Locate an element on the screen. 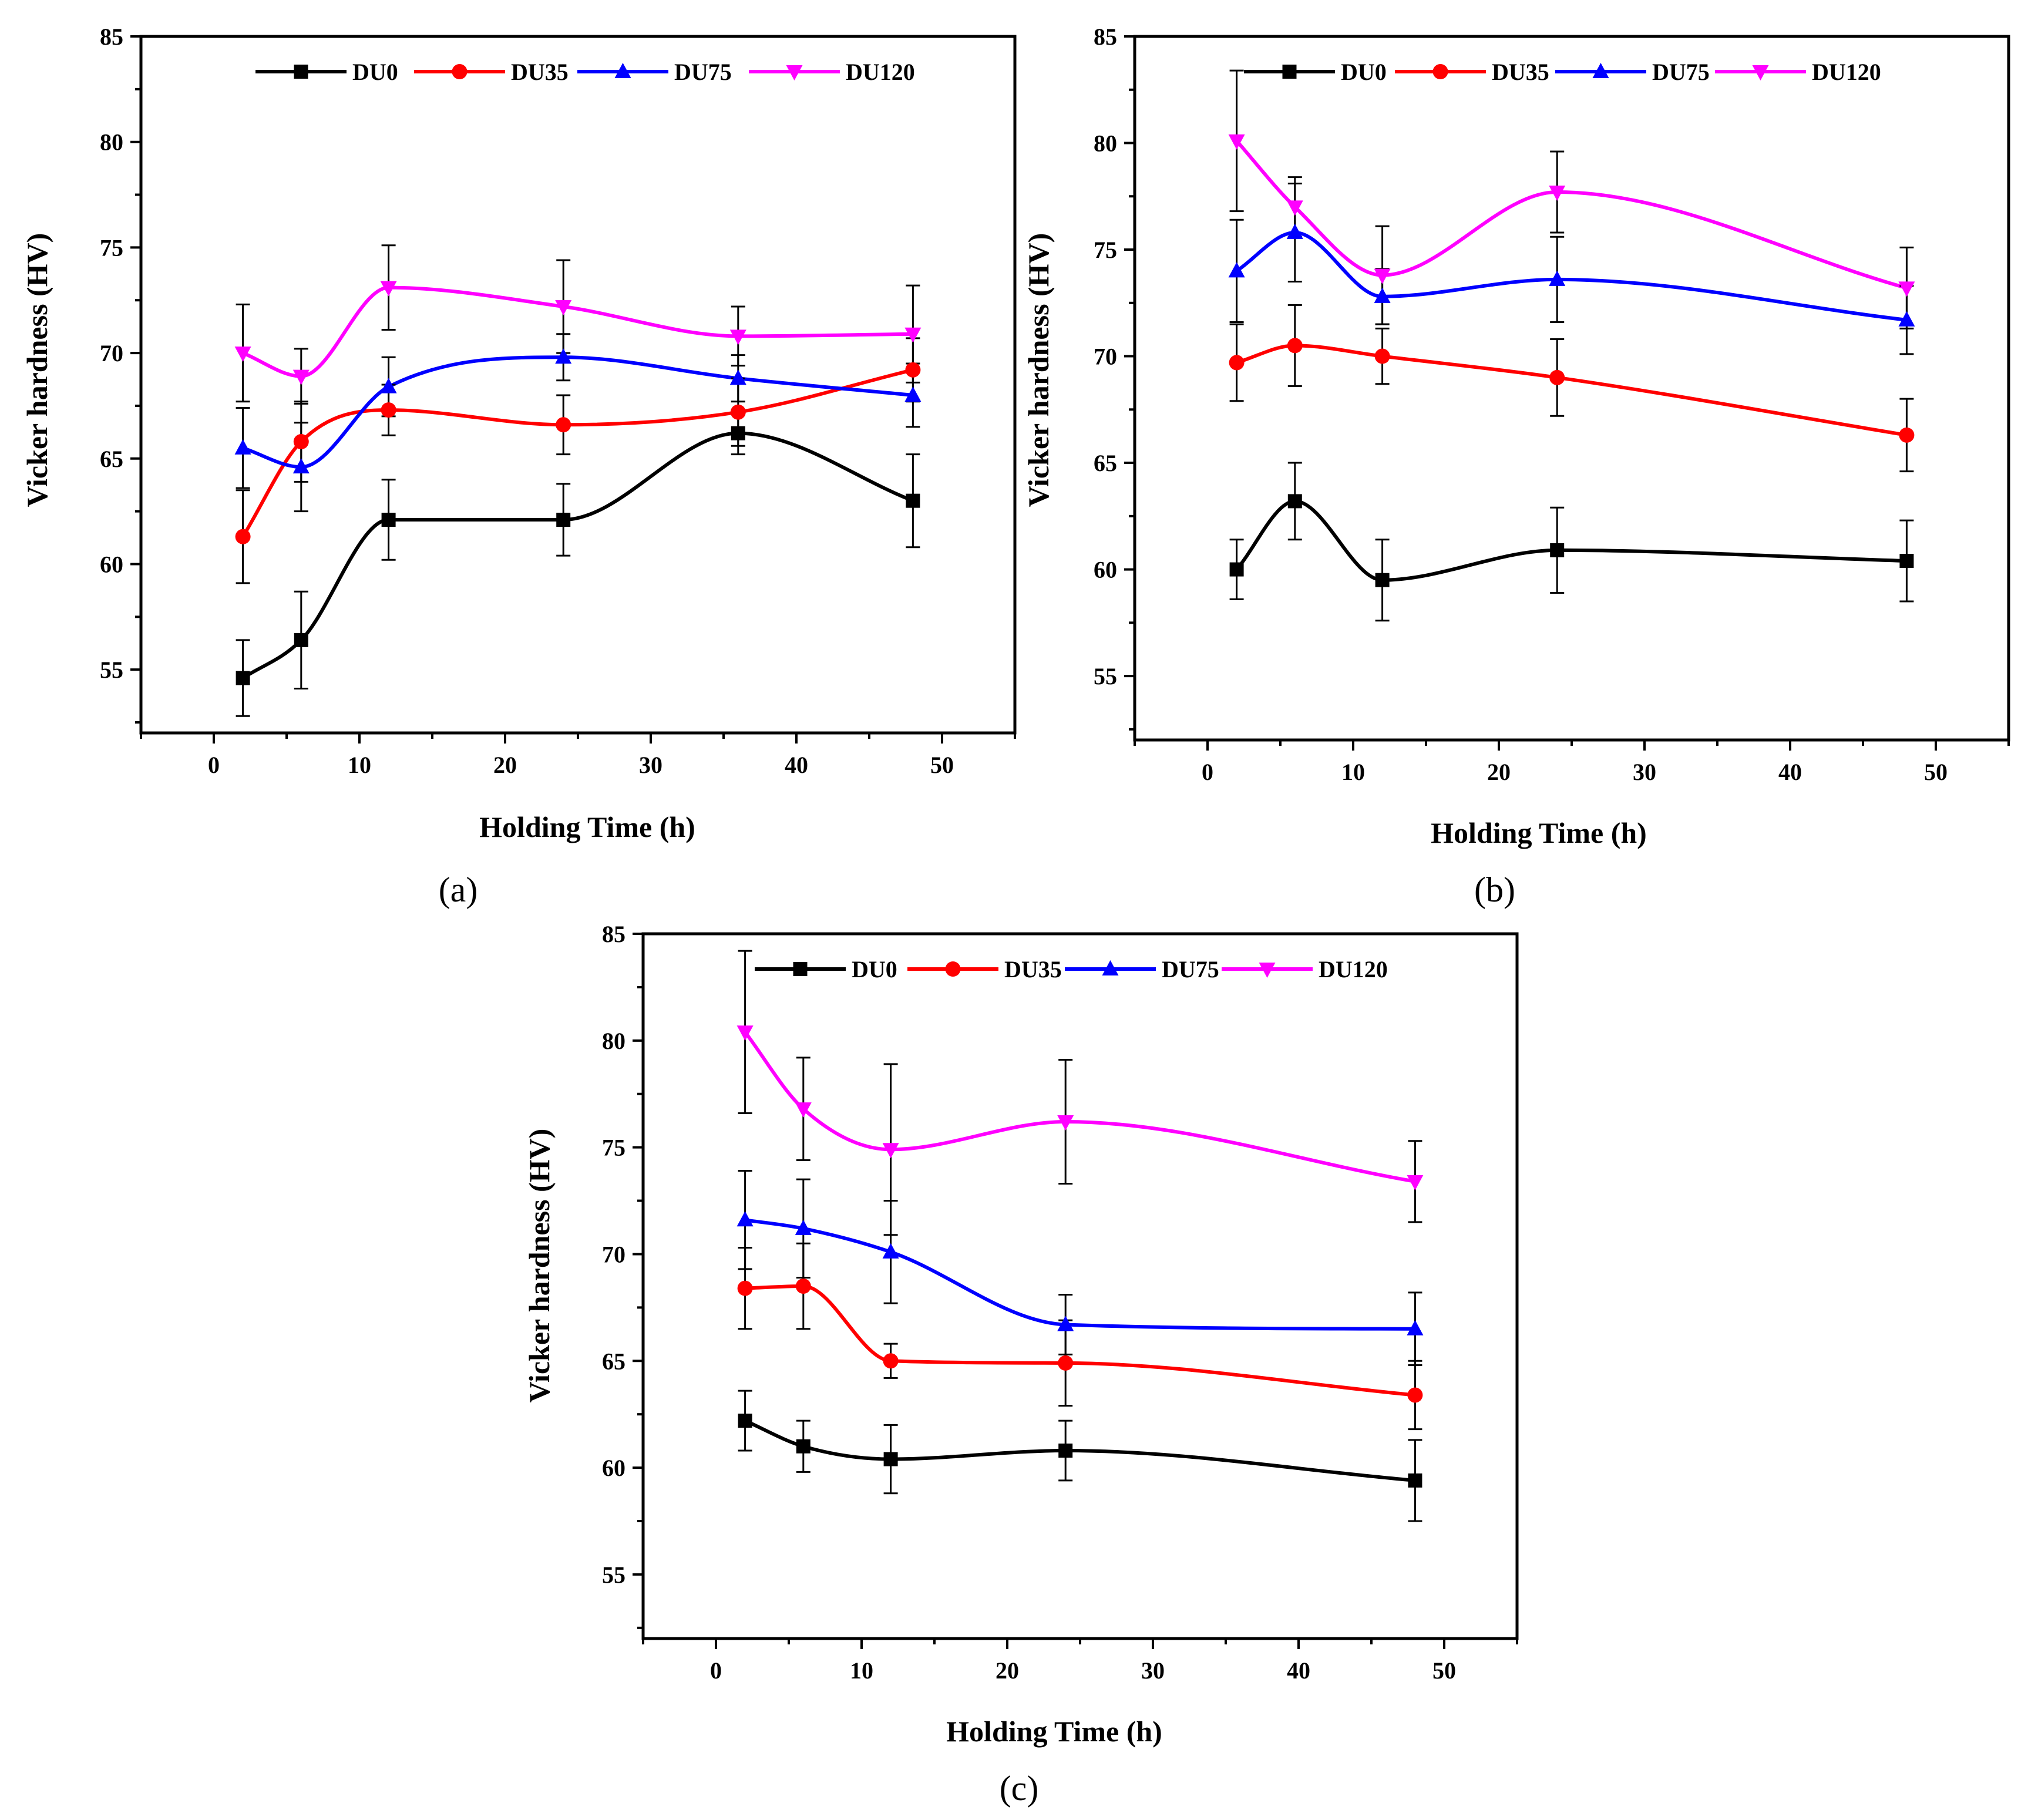  legend-label-du0-c: DU0 is located at coordinates (874, 969).